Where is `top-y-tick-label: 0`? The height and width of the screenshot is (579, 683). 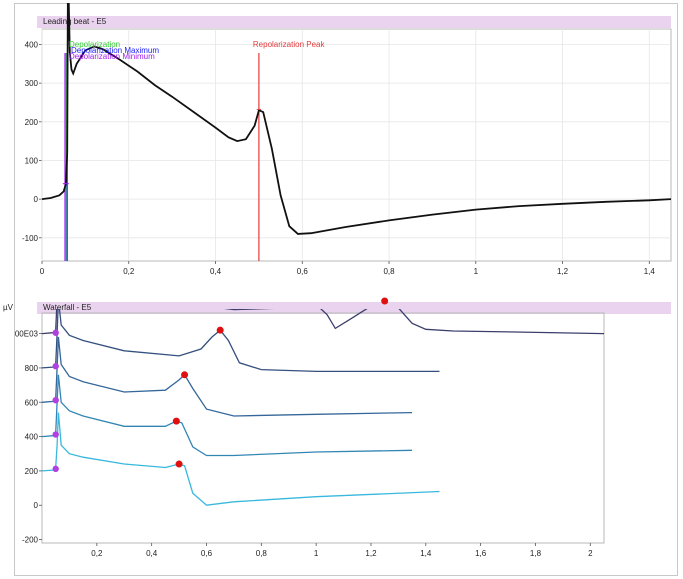 top-y-tick-label: 0 is located at coordinates (36, 199).